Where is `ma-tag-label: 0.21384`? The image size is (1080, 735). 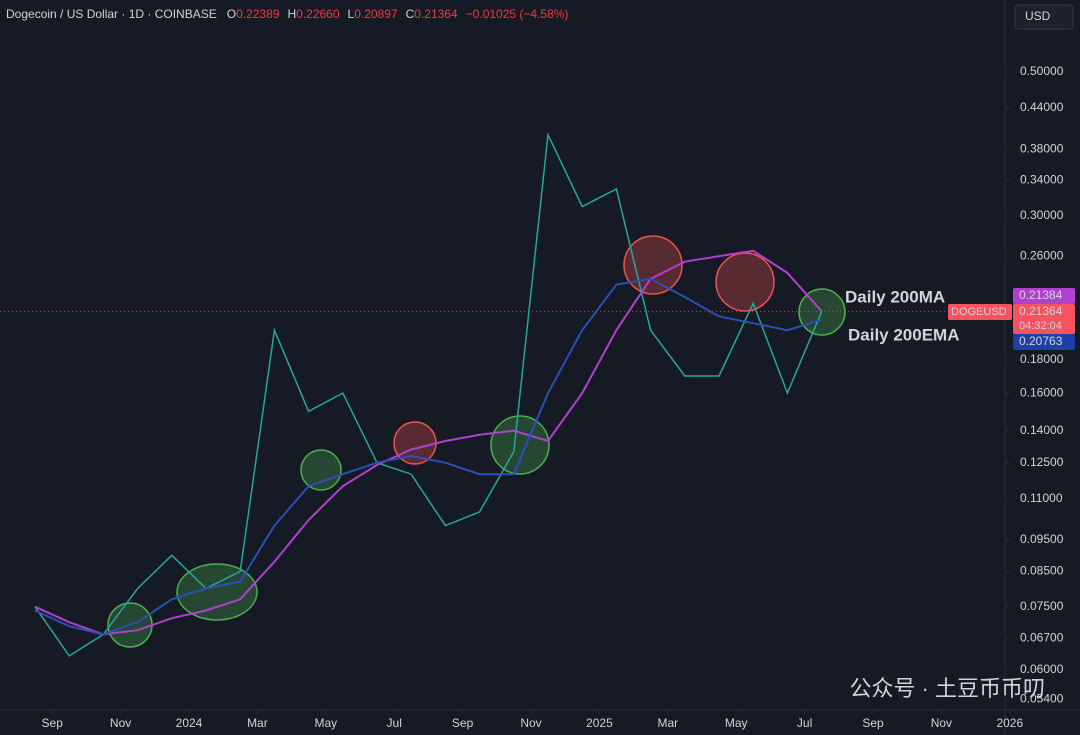 ma-tag-label: 0.21384 is located at coordinates (1041, 295).